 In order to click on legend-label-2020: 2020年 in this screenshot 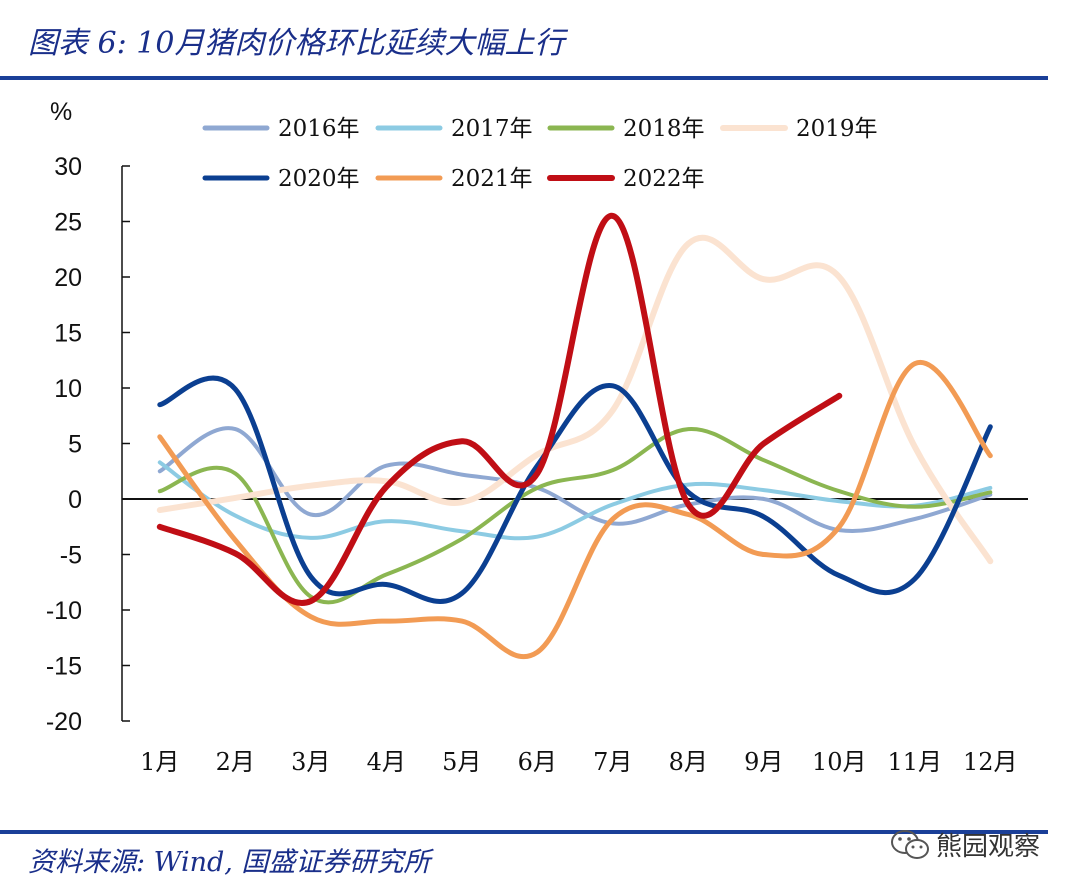, I will do `click(319, 179)`.